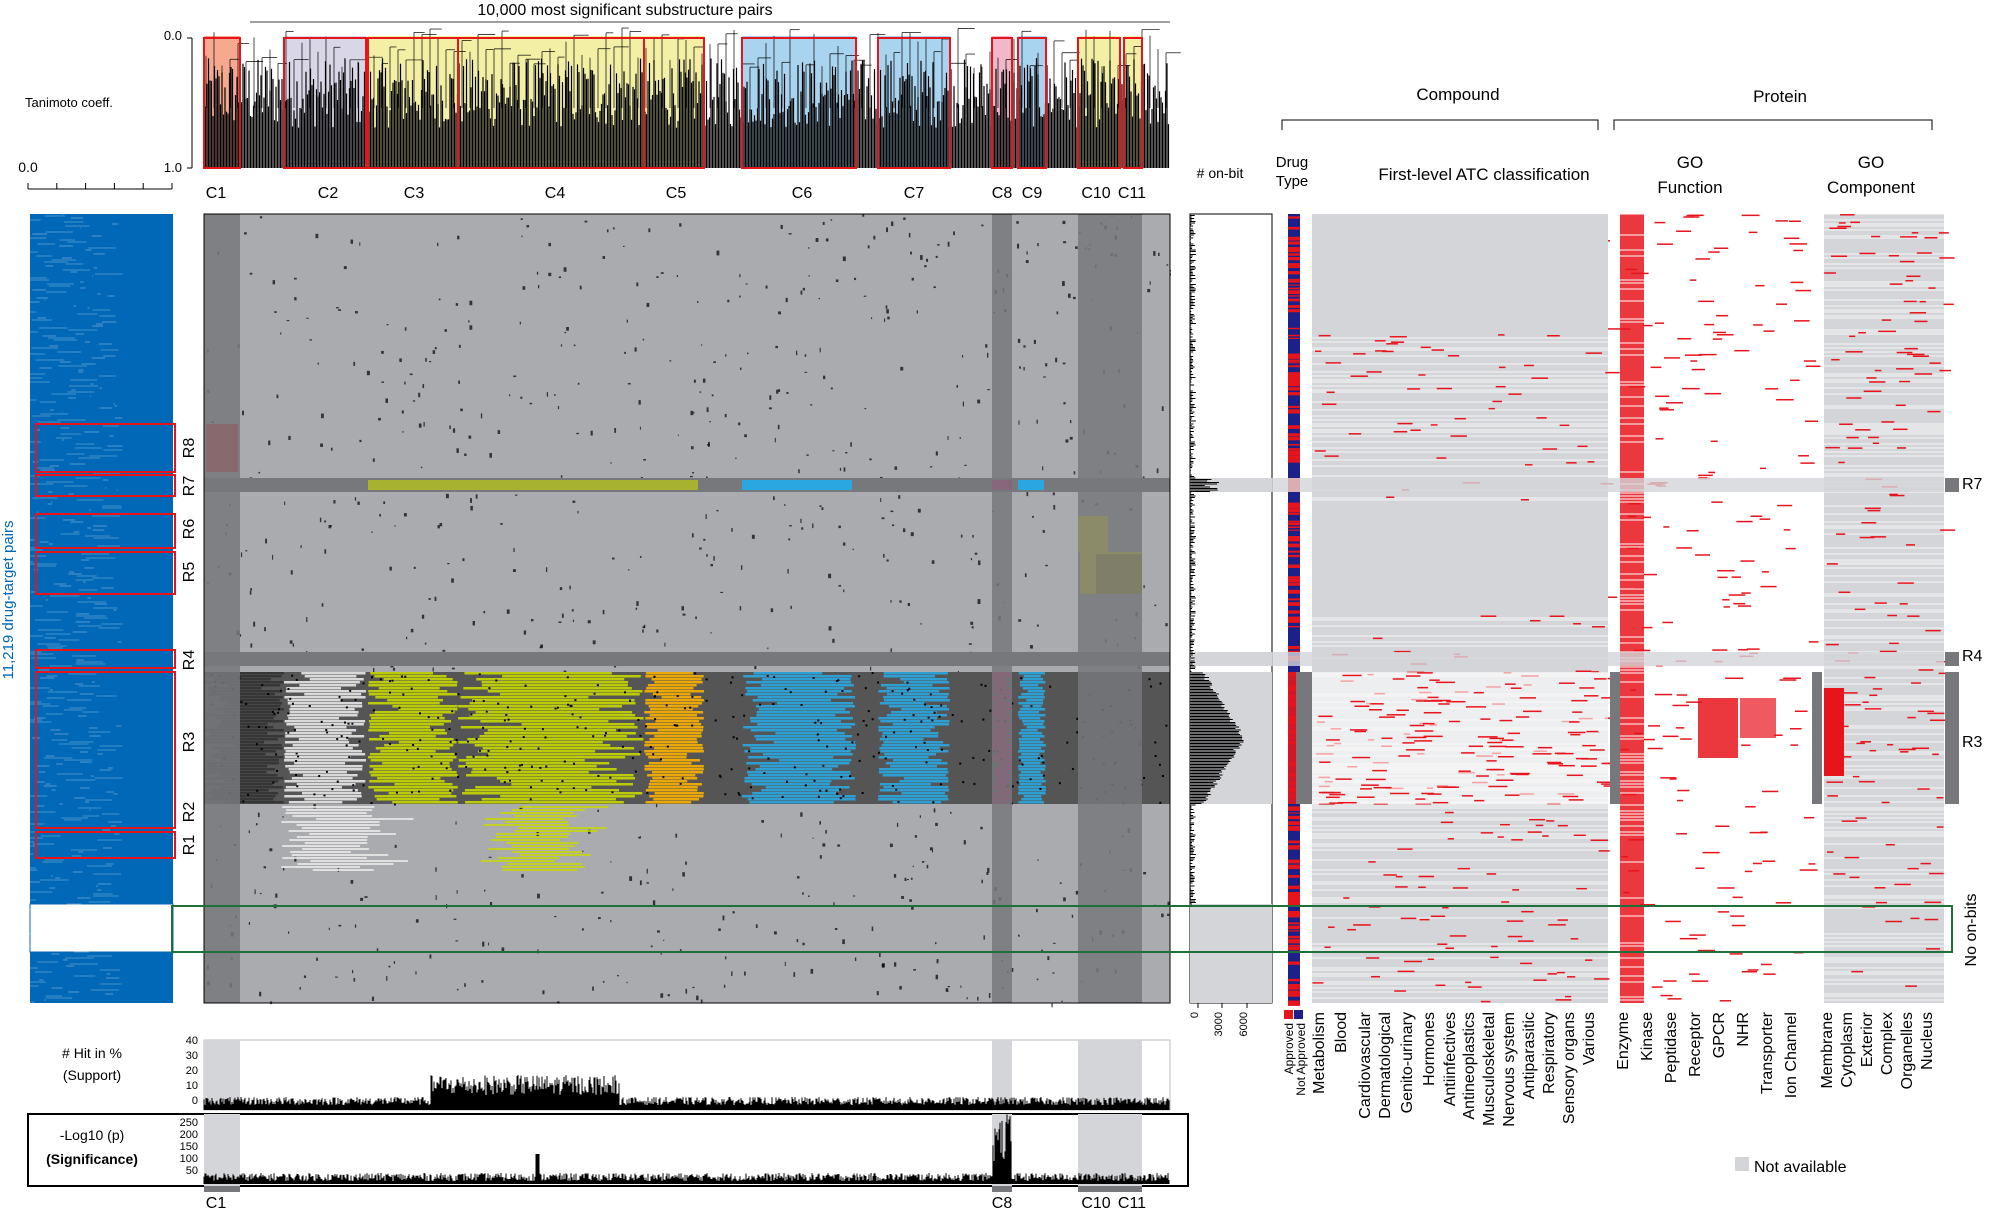 The width and height of the screenshot is (1991, 1220). I want to click on top-dendrogram, so click(692, 95).